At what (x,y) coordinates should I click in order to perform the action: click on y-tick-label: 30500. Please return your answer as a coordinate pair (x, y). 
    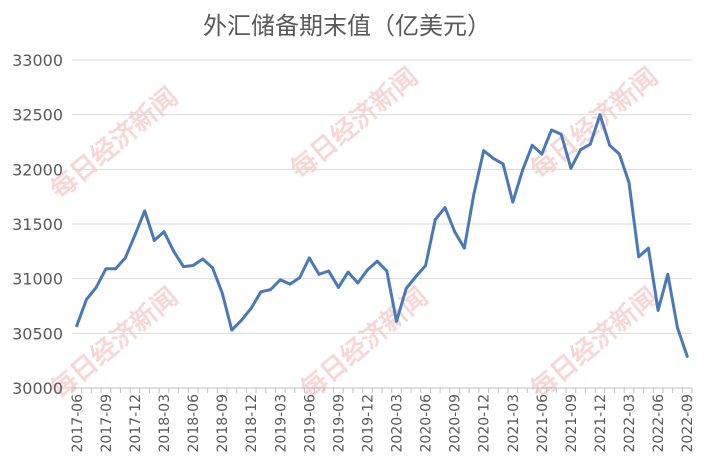
    Looking at the image, I should click on (37, 333).